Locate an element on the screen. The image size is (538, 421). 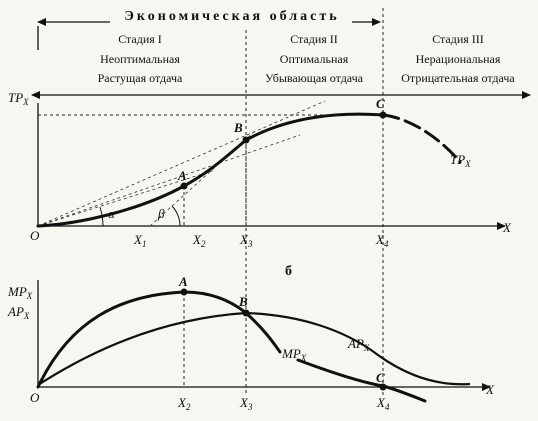
panel-label-b: б is located at coordinates (288, 271).